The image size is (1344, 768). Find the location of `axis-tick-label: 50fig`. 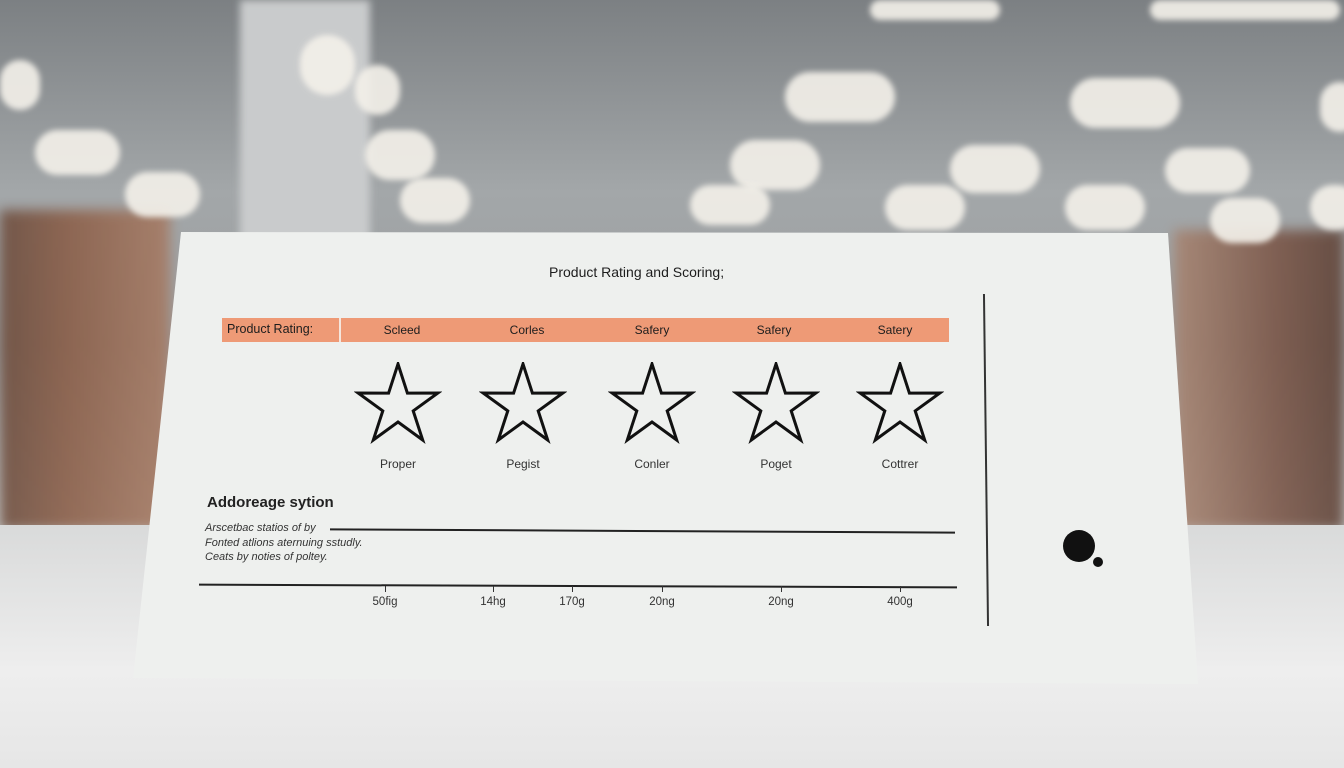

axis-tick-label: 50fig is located at coordinates (385, 602).